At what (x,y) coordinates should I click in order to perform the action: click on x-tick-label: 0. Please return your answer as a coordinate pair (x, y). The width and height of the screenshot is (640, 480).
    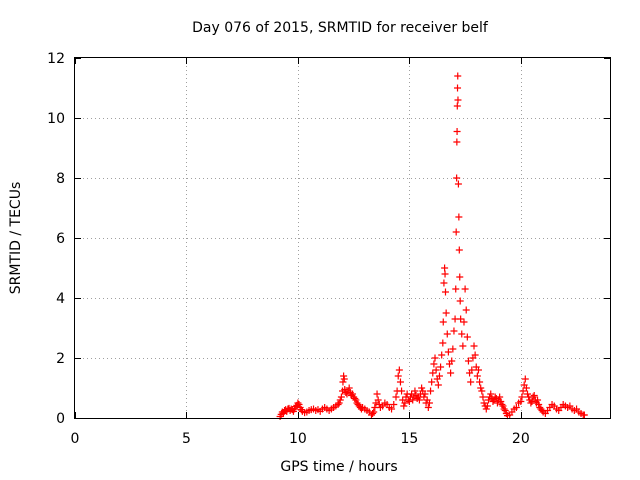
    Looking at the image, I should click on (75, 439).